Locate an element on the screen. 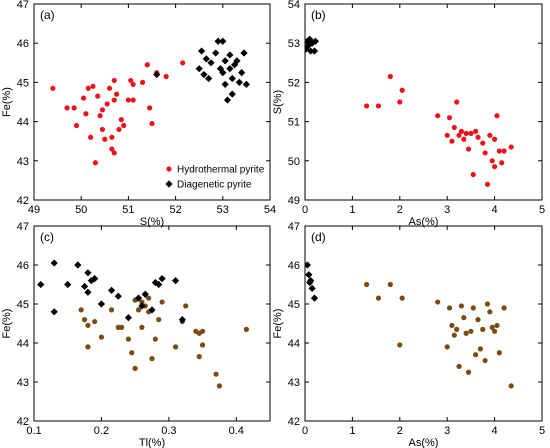 The height and width of the screenshot is (448, 550). x-tick-label: 0.3 is located at coordinates (168, 431).